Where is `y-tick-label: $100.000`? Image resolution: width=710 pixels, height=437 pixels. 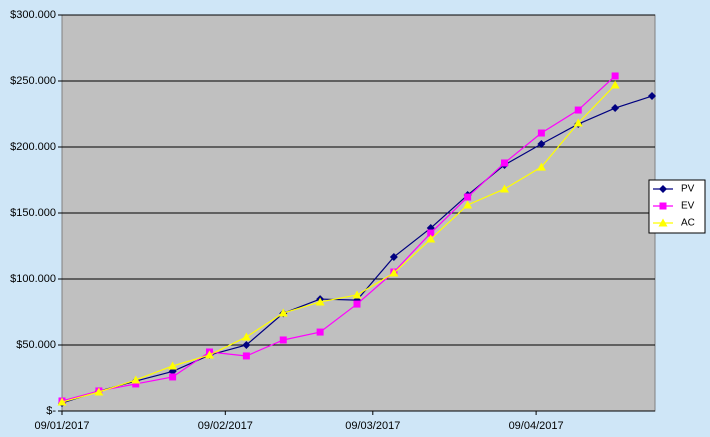
y-tick-label: $100.000 is located at coordinates (33, 279).